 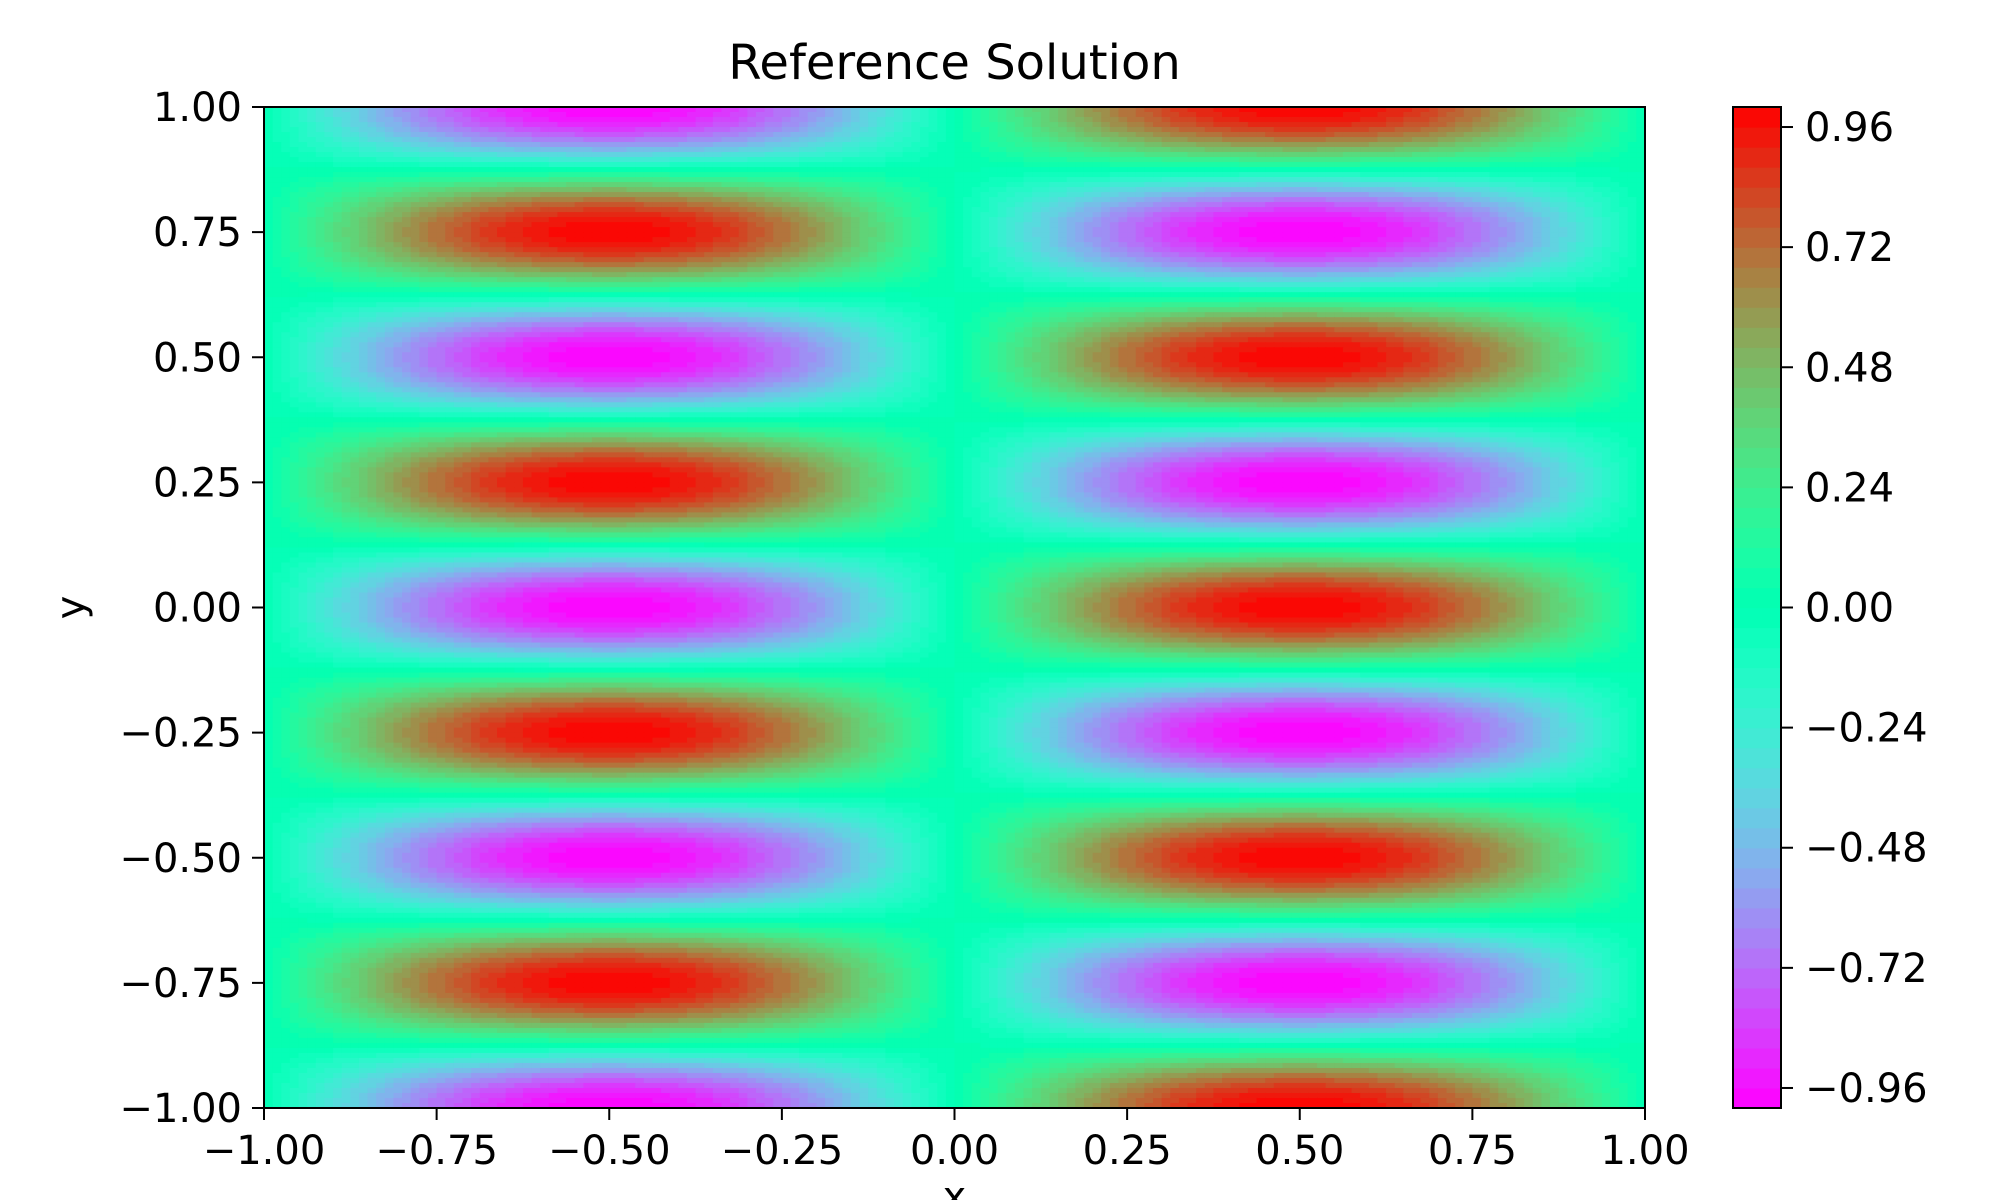 I want to click on y-tick-label: −0.50, so click(x=180, y=859).